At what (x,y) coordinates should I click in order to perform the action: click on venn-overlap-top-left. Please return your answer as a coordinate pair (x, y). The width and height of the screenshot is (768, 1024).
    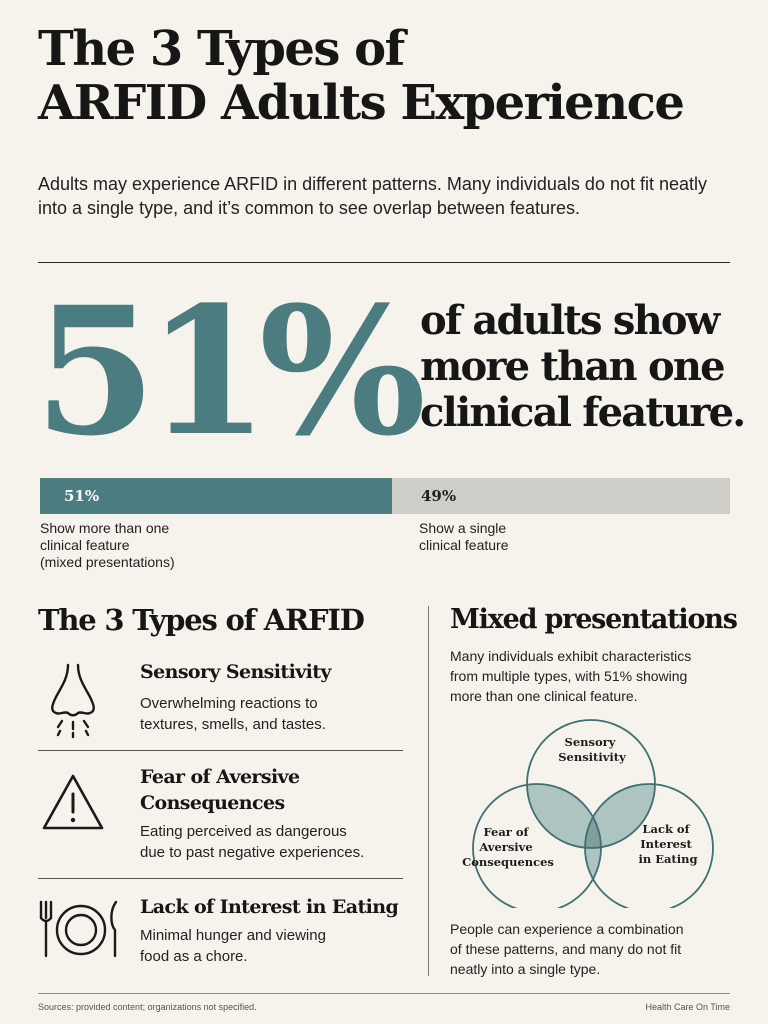
    Looking at the image, I should click on (564, 816).